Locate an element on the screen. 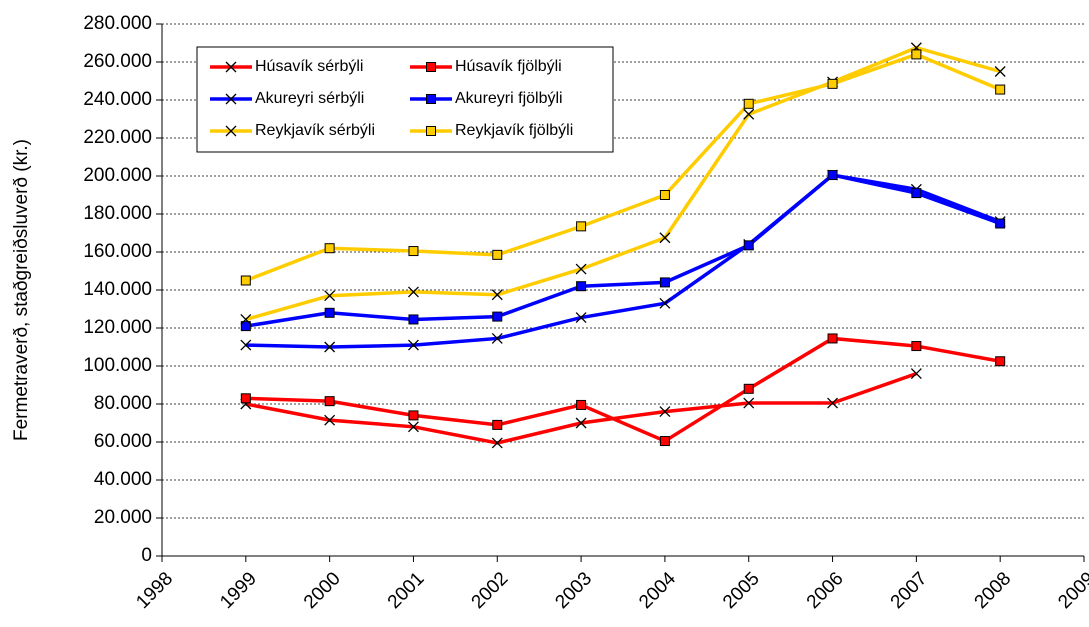  y-tick-label: 280.000 is located at coordinates (117, 23).